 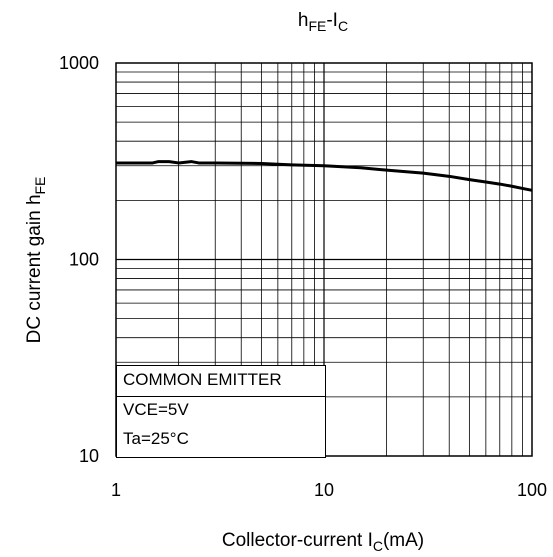 I want to click on x-tick-label: 10, so click(x=324, y=490).